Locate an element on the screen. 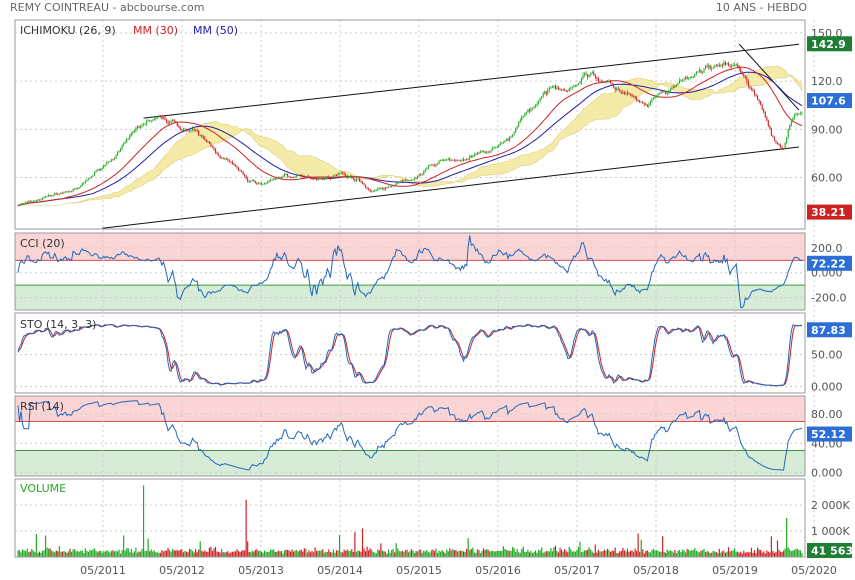  rsi-ytick-label: 0.000 is located at coordinates (827, 472).